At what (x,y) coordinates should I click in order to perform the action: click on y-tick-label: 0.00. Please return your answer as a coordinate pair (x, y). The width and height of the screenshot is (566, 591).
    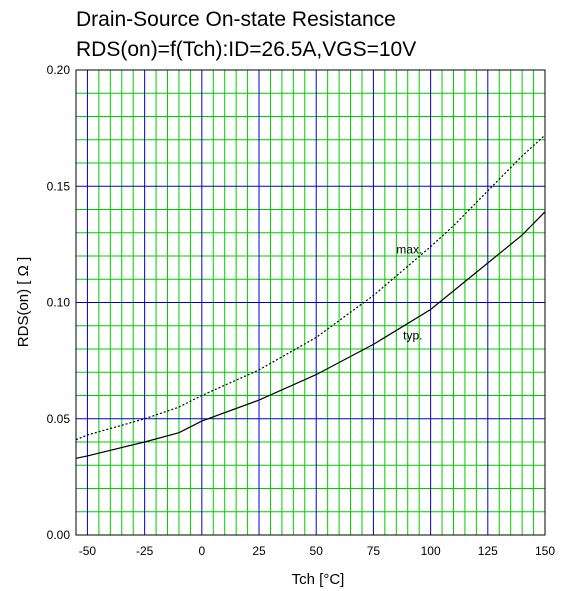
    Looking at the image, I should click on (59, 535).